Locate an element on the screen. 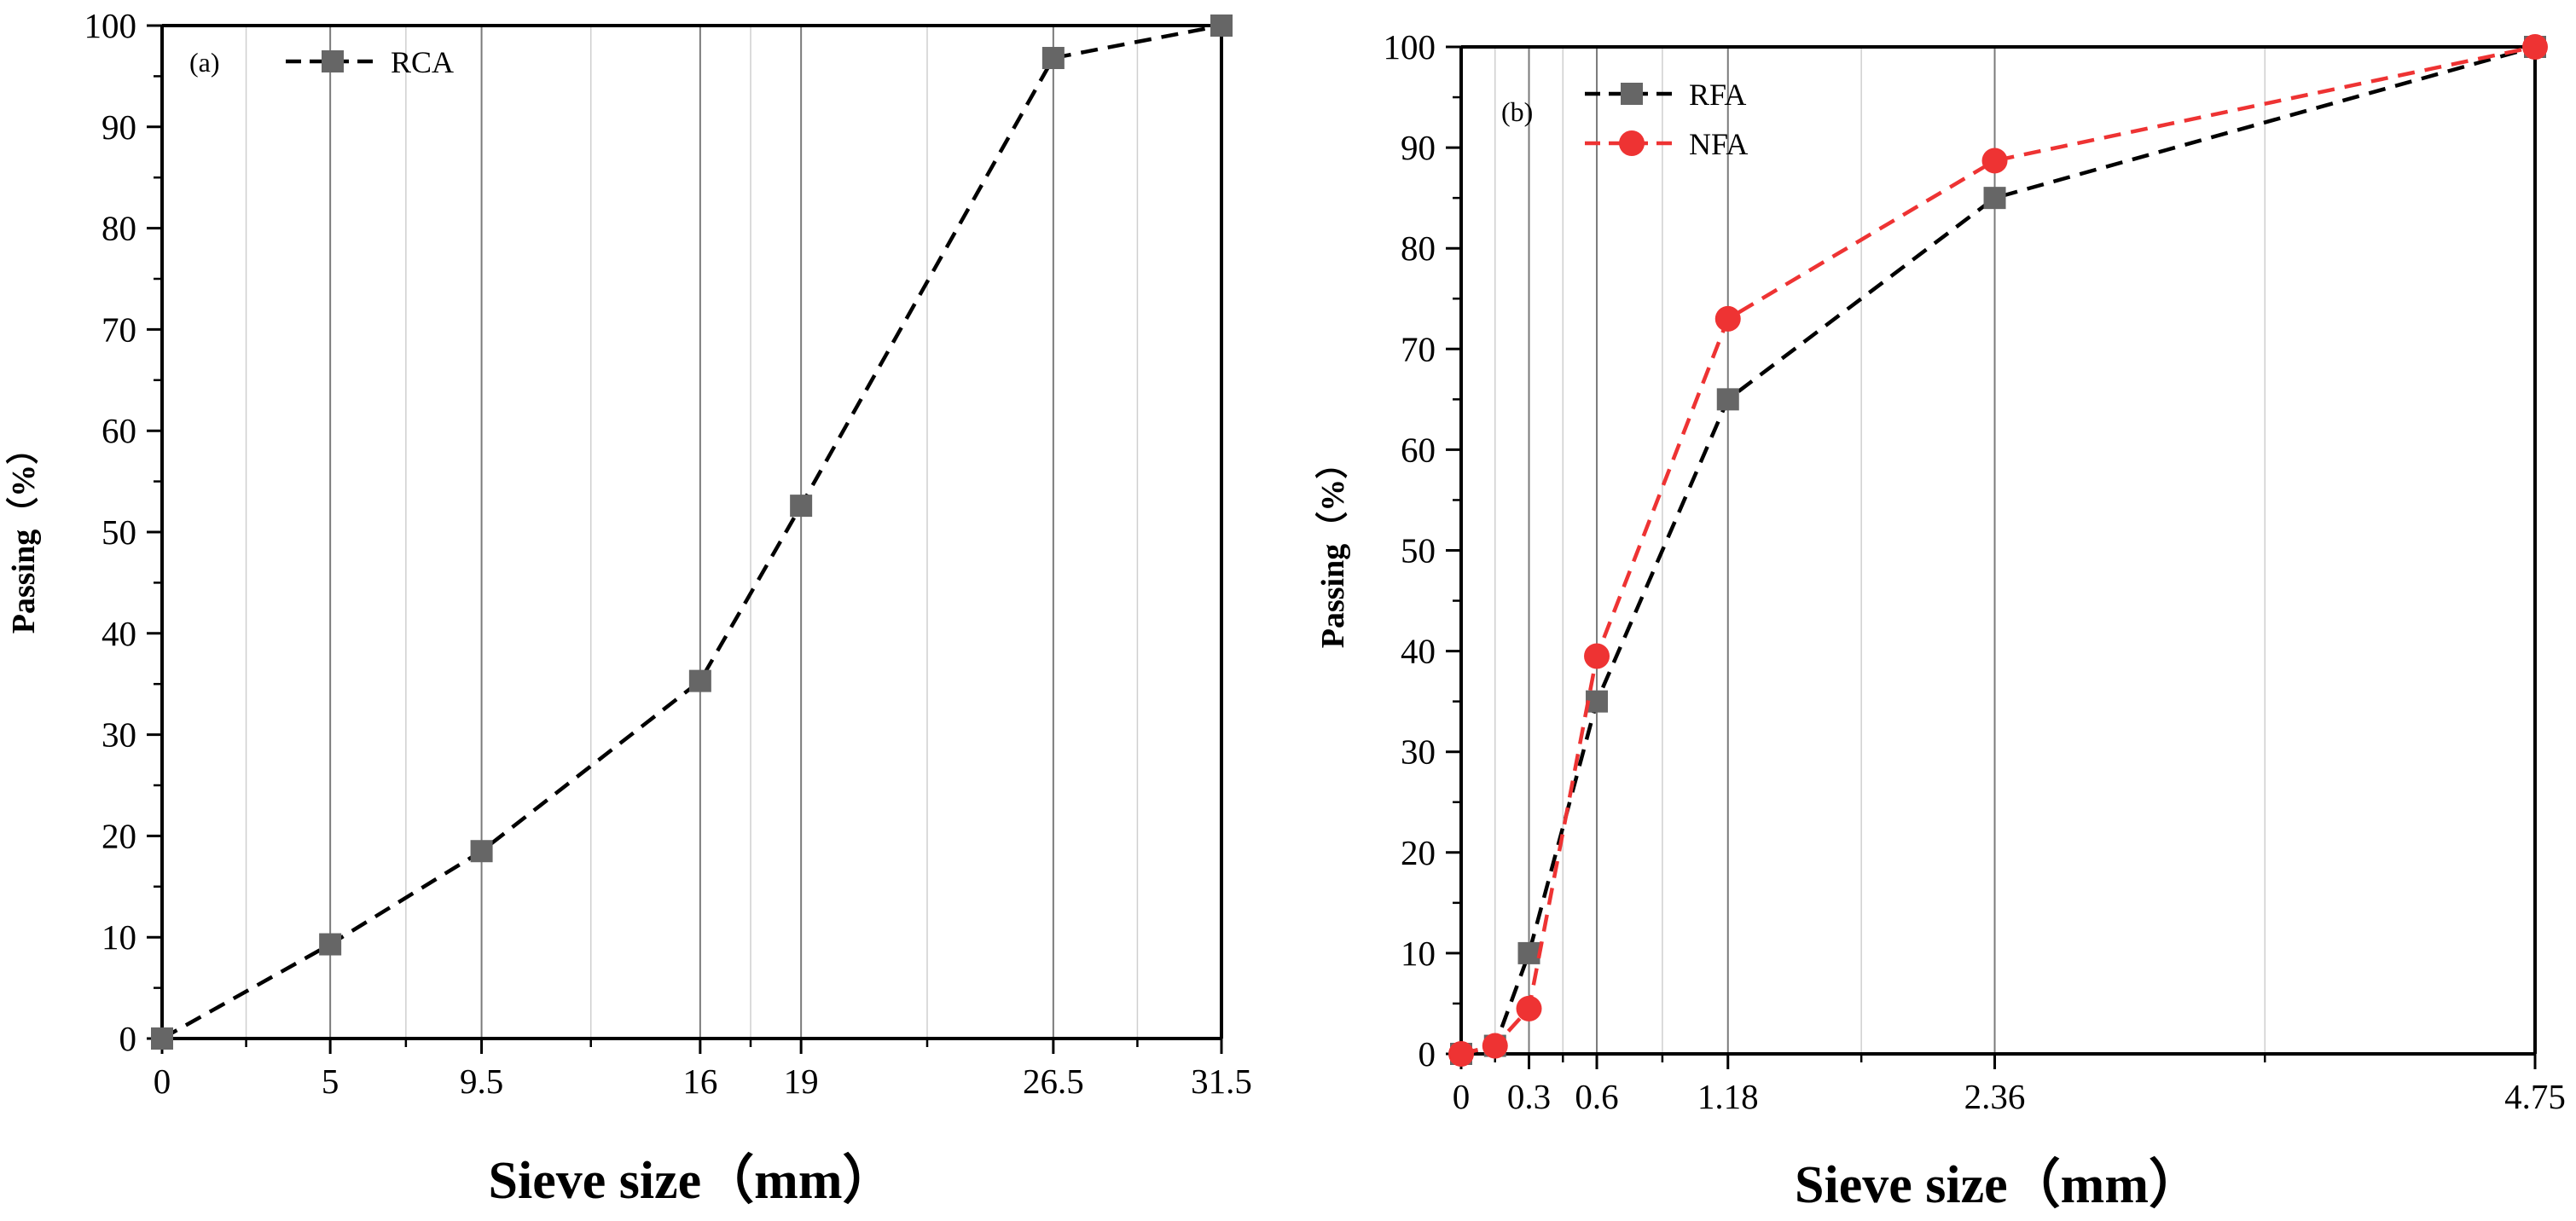 Image resolution: width=2576 pixels, height=1221 pixels. panel-label: (a) is located at coordinates (204, 62).